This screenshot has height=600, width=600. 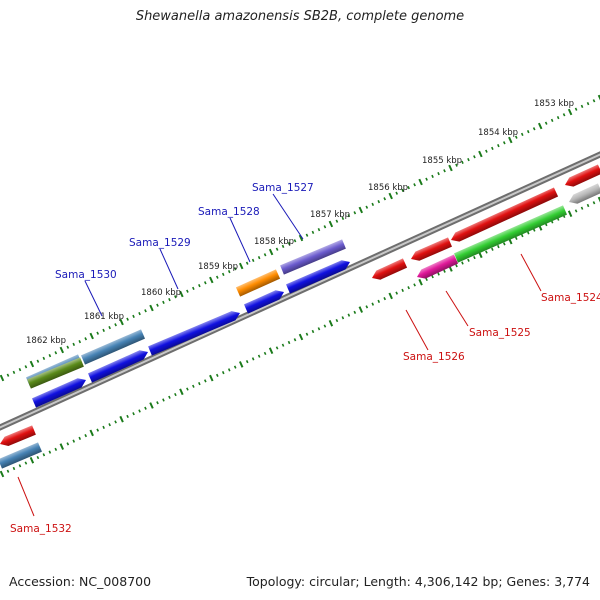 I want to click on gene-feature-olive, so click(x=55, y=373).